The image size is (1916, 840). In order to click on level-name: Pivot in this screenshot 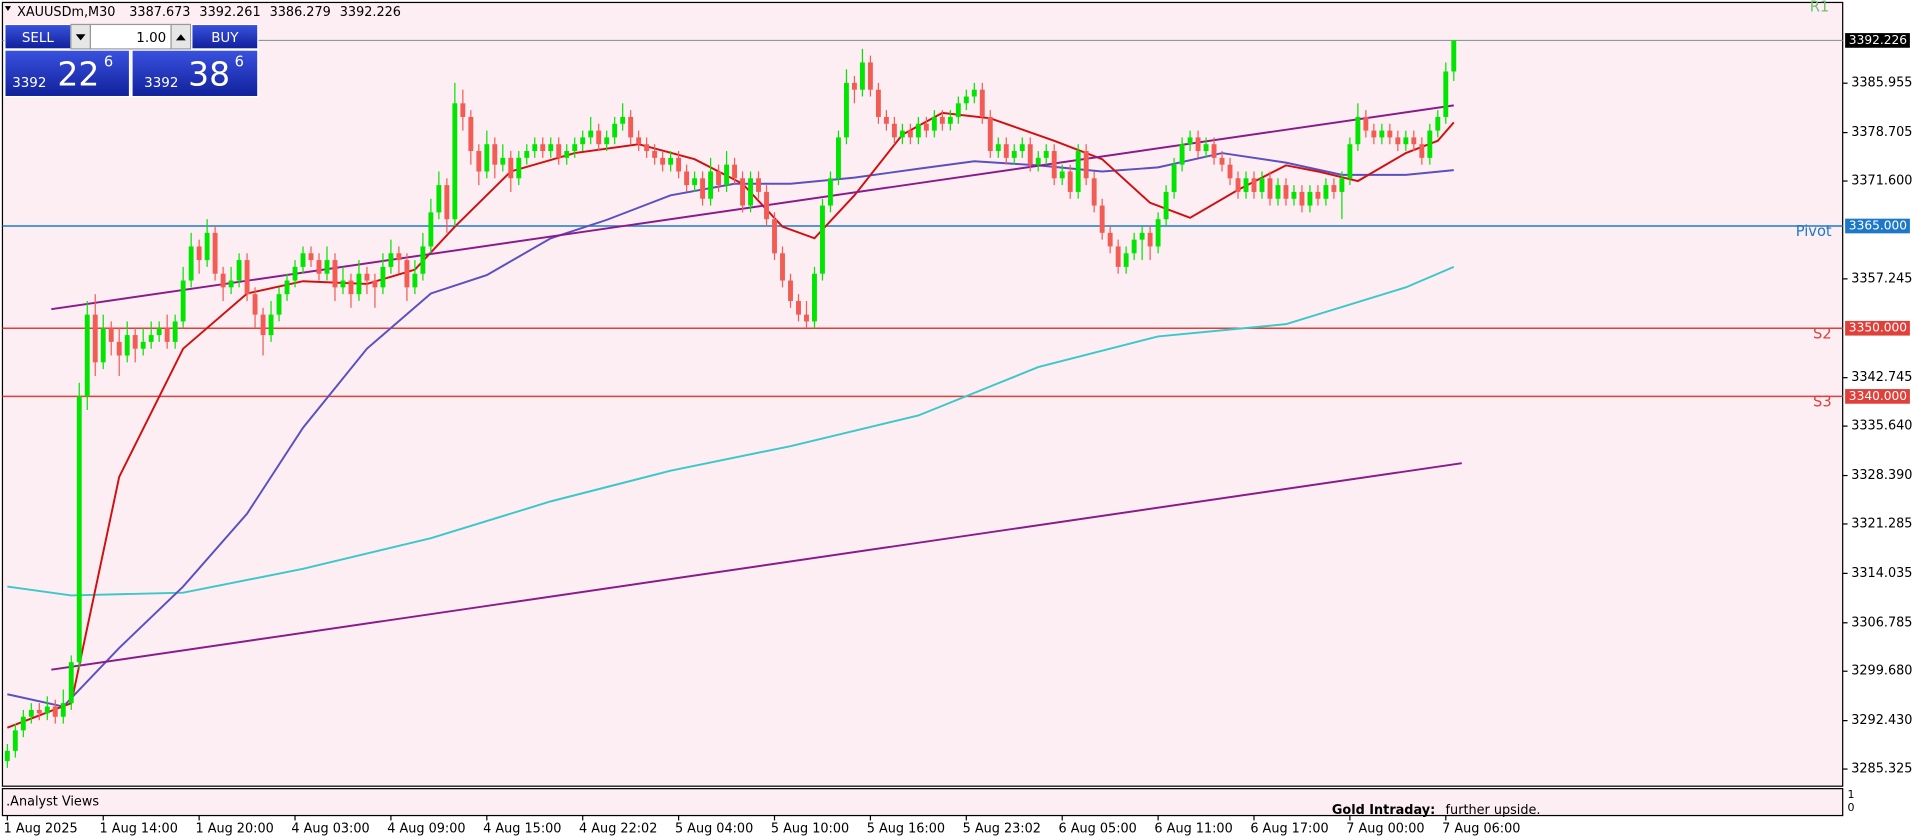, I will do `click(1814, 231)`.